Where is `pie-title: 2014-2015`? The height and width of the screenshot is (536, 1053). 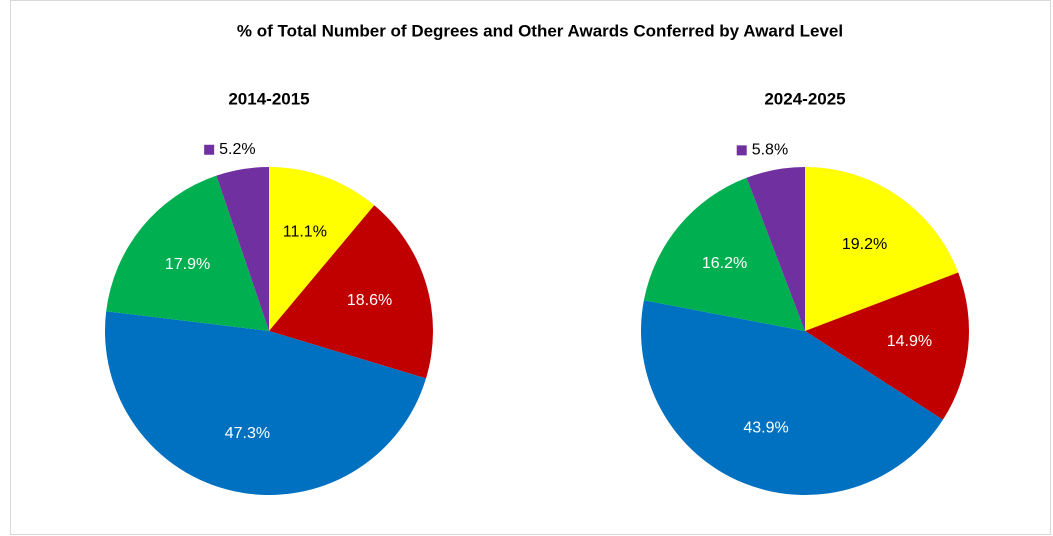
pie-title: 2014-2015 is located at coordinates (268, 98).